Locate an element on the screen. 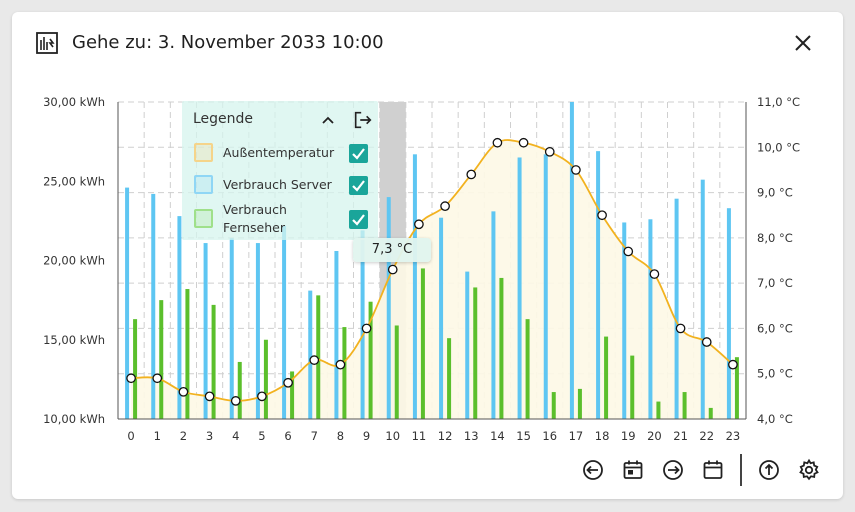 The width and height of the screenshot is (855, 512). previous-icon is located at coordinates (593, 470).